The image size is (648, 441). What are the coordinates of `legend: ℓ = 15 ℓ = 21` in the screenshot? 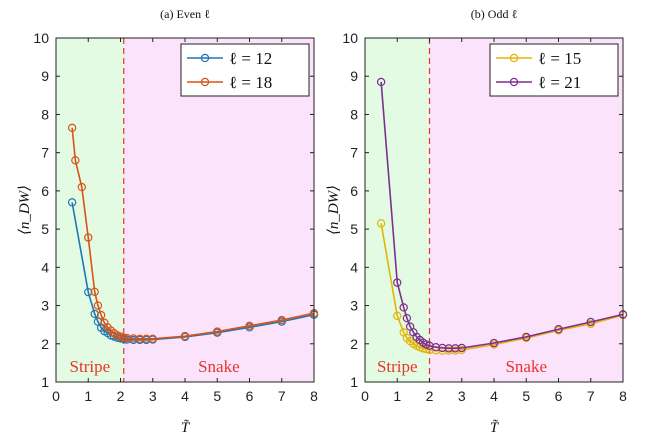 It's located at (554, 70).